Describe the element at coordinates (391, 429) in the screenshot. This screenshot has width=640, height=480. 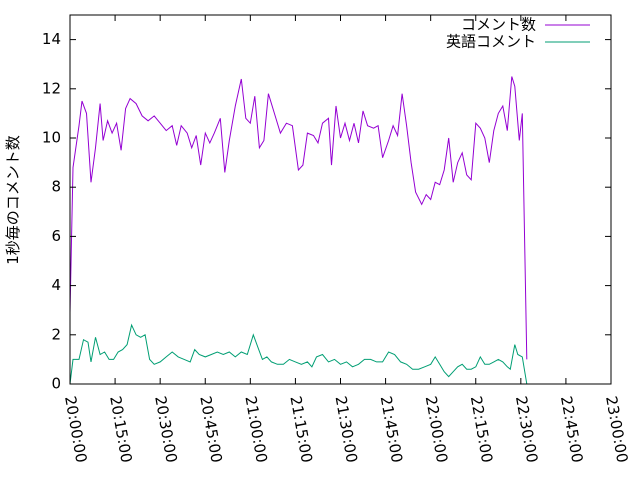
I see `x-tick-label: 21:45:00` at that location.